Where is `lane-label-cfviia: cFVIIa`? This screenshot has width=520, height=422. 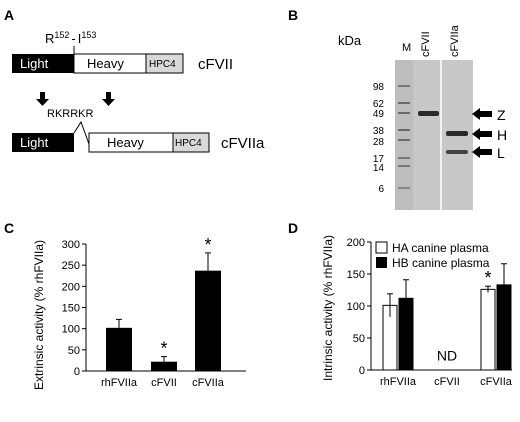 lane-label-cfviia: cFVIIa is located at coordinates (455, 40).